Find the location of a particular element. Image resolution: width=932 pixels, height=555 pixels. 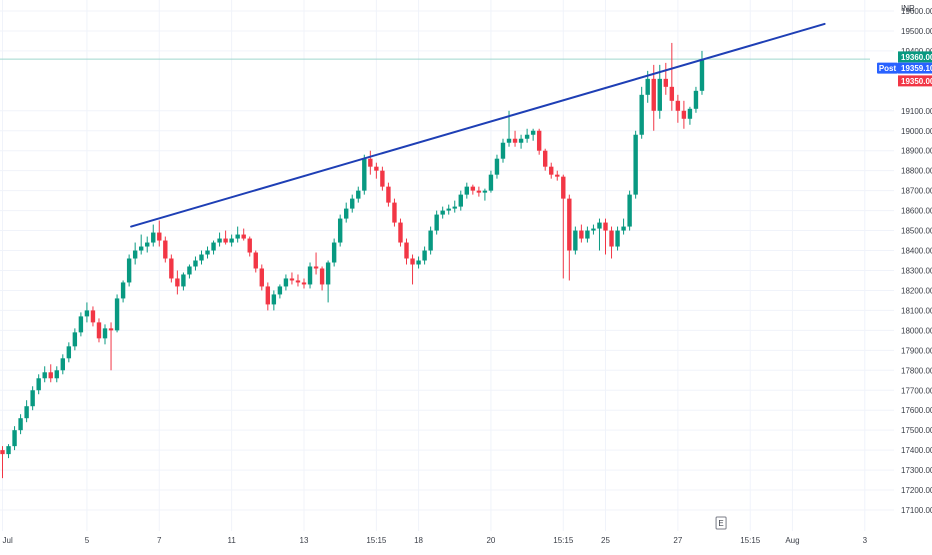

y-tick-label: 17200.00 is located at coordinates (916, 490).